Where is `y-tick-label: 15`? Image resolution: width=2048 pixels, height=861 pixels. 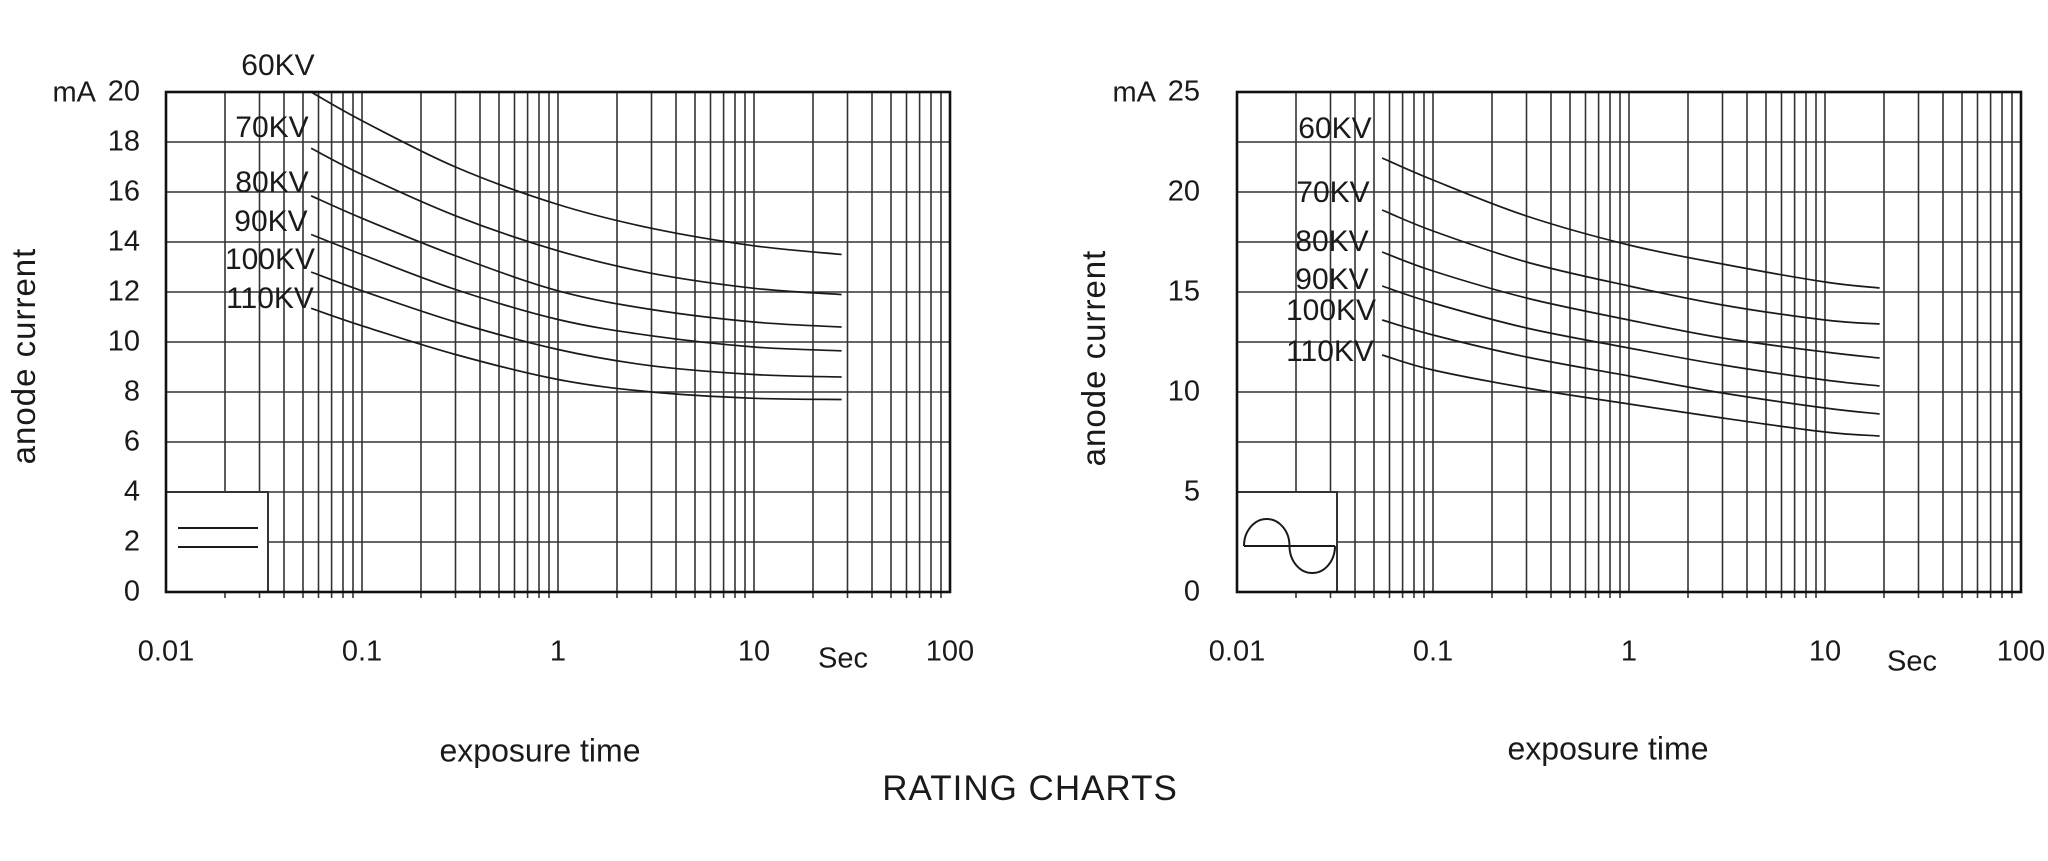 y-tick-label: 15 is located at coordinates (1183, 291).